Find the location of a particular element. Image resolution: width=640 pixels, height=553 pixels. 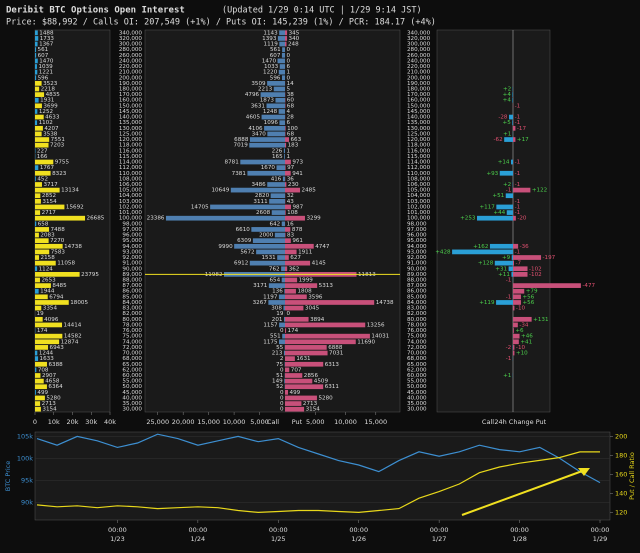

call-label: 3171 is located at coordinates (260, 286).